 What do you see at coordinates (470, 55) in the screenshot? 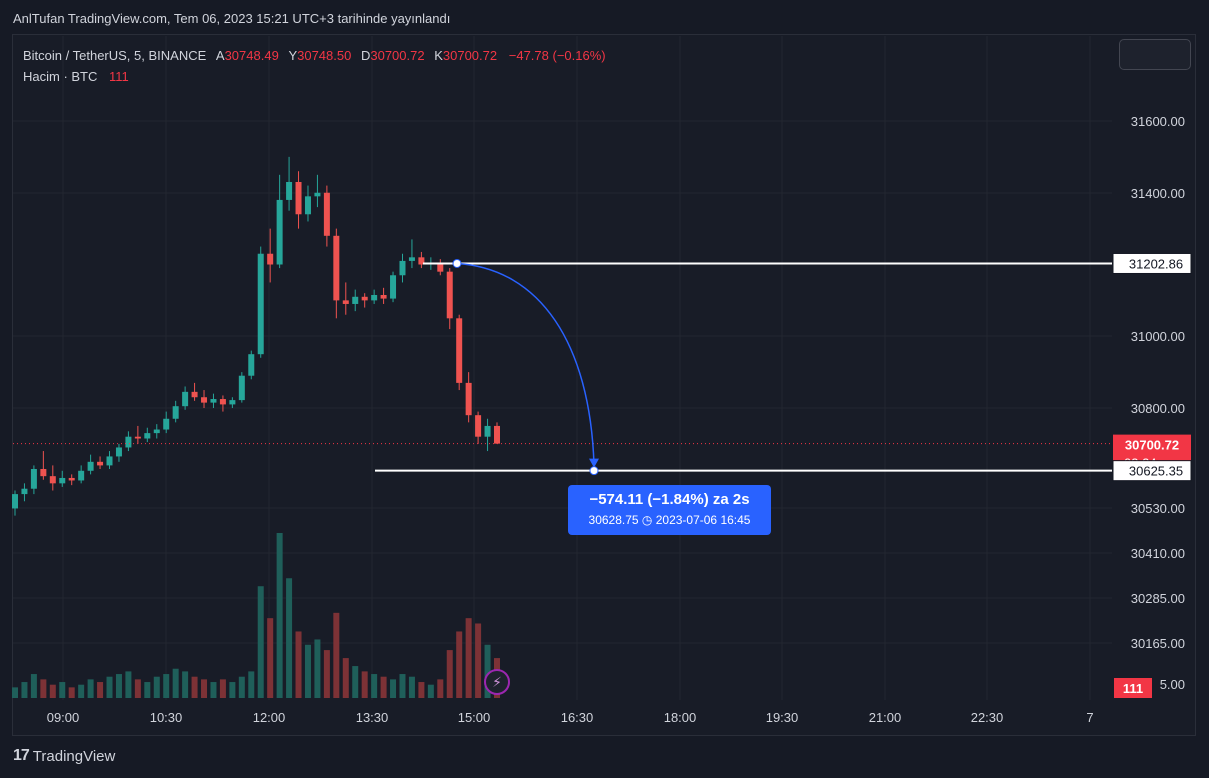
I see `close-value: 30700.72` at bounding box center [470, 55].